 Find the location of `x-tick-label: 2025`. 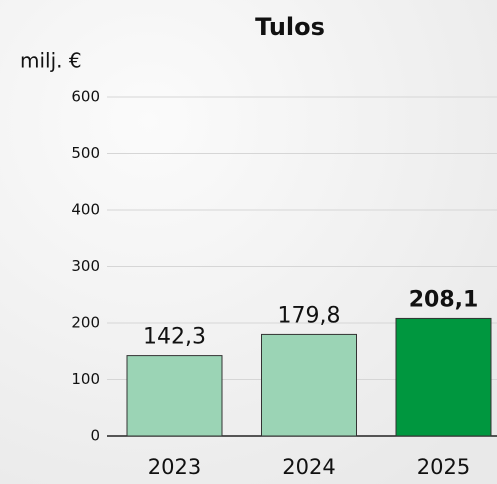

x-tick-label: 2025 is located at coordinates (443, 467).